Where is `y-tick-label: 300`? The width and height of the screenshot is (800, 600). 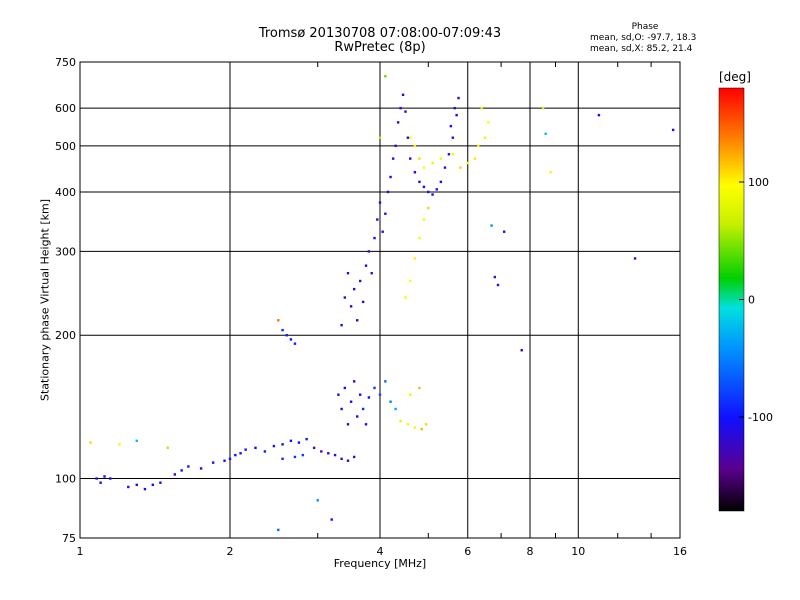
y-tick-label: 300 is located at coordinates (65, 251).